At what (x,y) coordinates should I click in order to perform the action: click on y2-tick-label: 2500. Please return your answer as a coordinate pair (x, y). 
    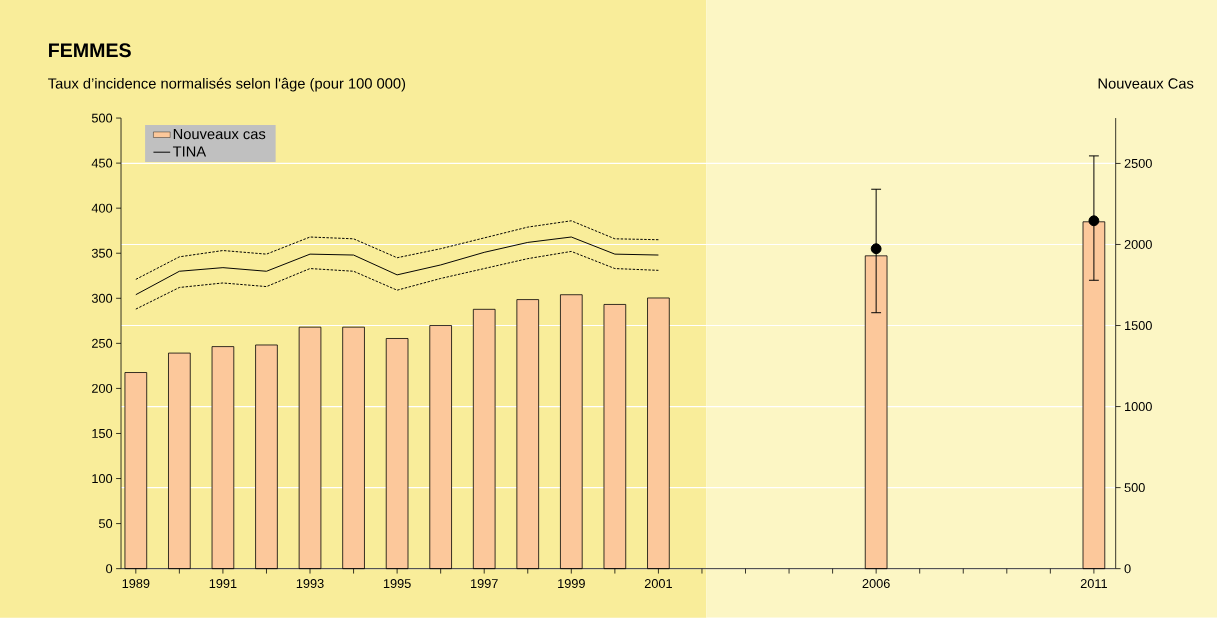
    Looking at the image, I should click on (1138, 164).